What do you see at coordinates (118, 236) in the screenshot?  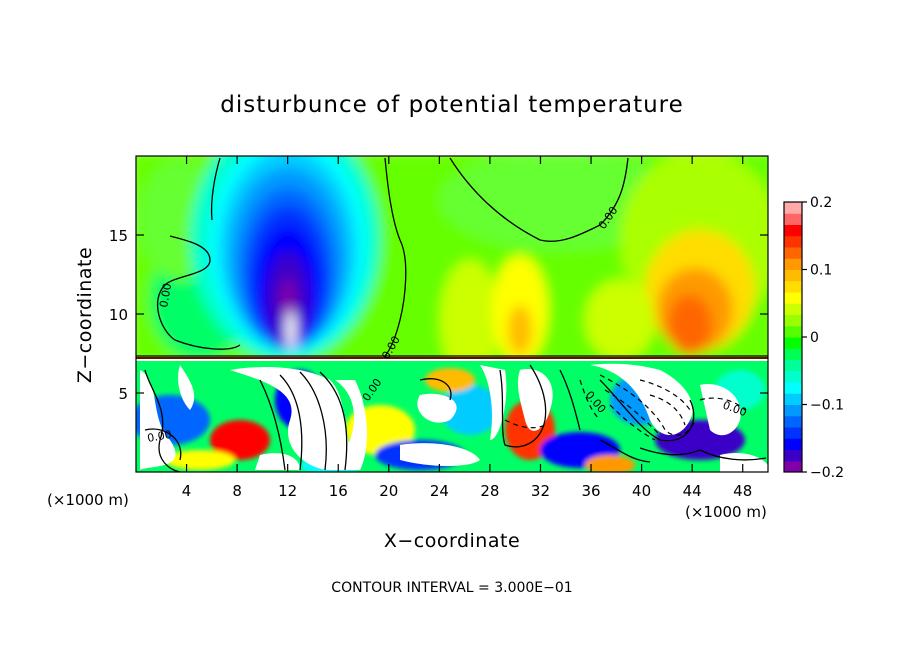 I see `y-tick-label: 15` at bounding box center [118, 236].